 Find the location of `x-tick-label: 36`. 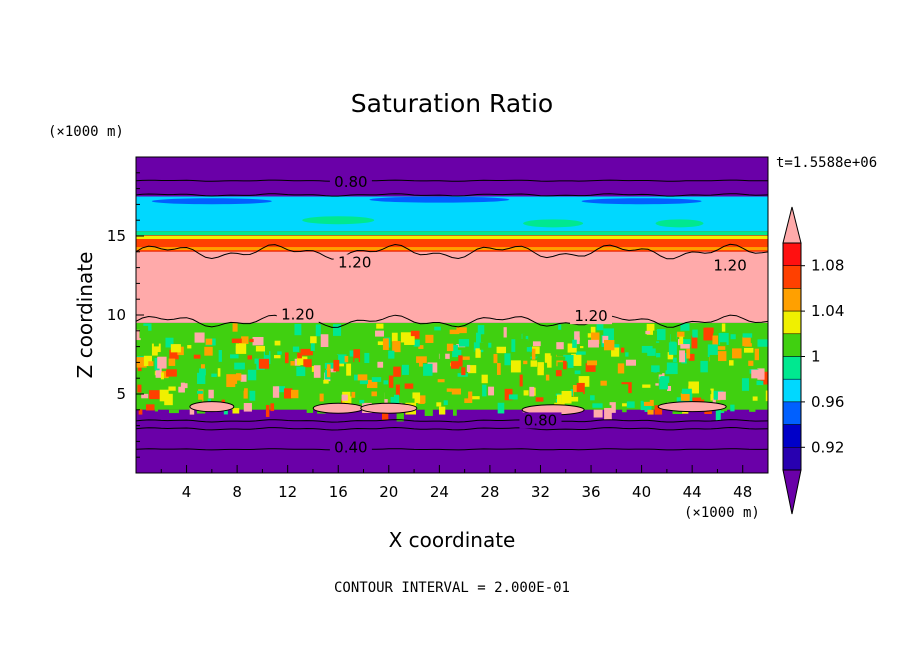

x-tick-label: 36 is located at coordinates (590, 492).